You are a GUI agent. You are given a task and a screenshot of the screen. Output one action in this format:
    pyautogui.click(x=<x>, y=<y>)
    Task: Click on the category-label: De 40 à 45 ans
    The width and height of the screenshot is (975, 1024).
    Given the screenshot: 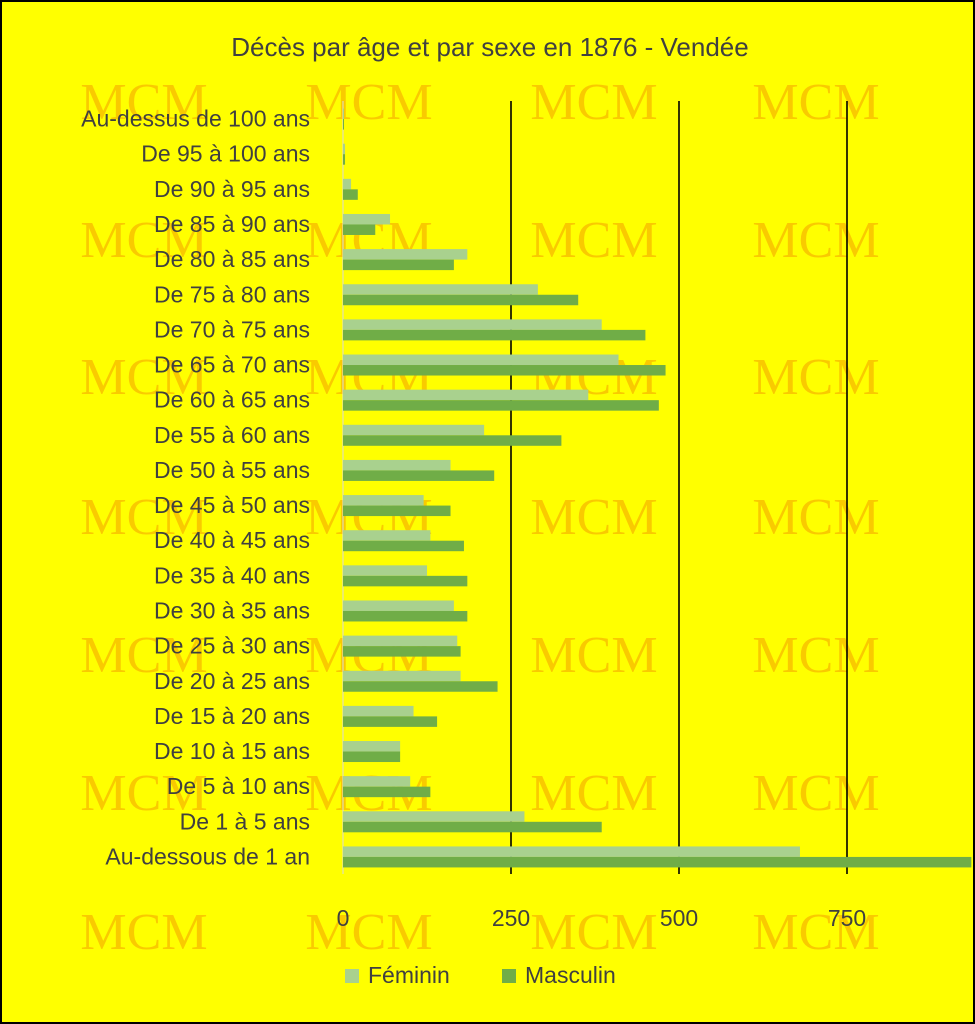 What is the action you would take?
    pyautogui.click(x=232, y=540)
    